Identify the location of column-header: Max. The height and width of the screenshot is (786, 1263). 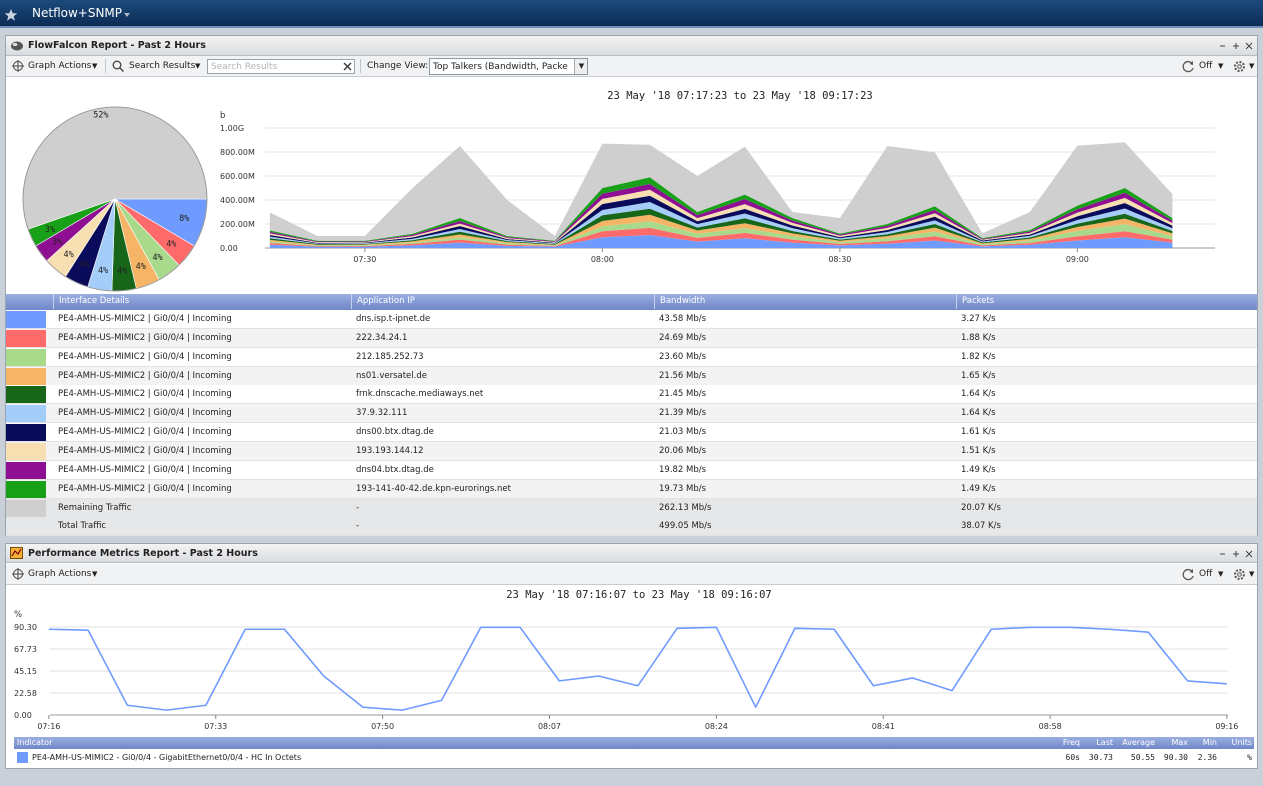
(1179, 742).